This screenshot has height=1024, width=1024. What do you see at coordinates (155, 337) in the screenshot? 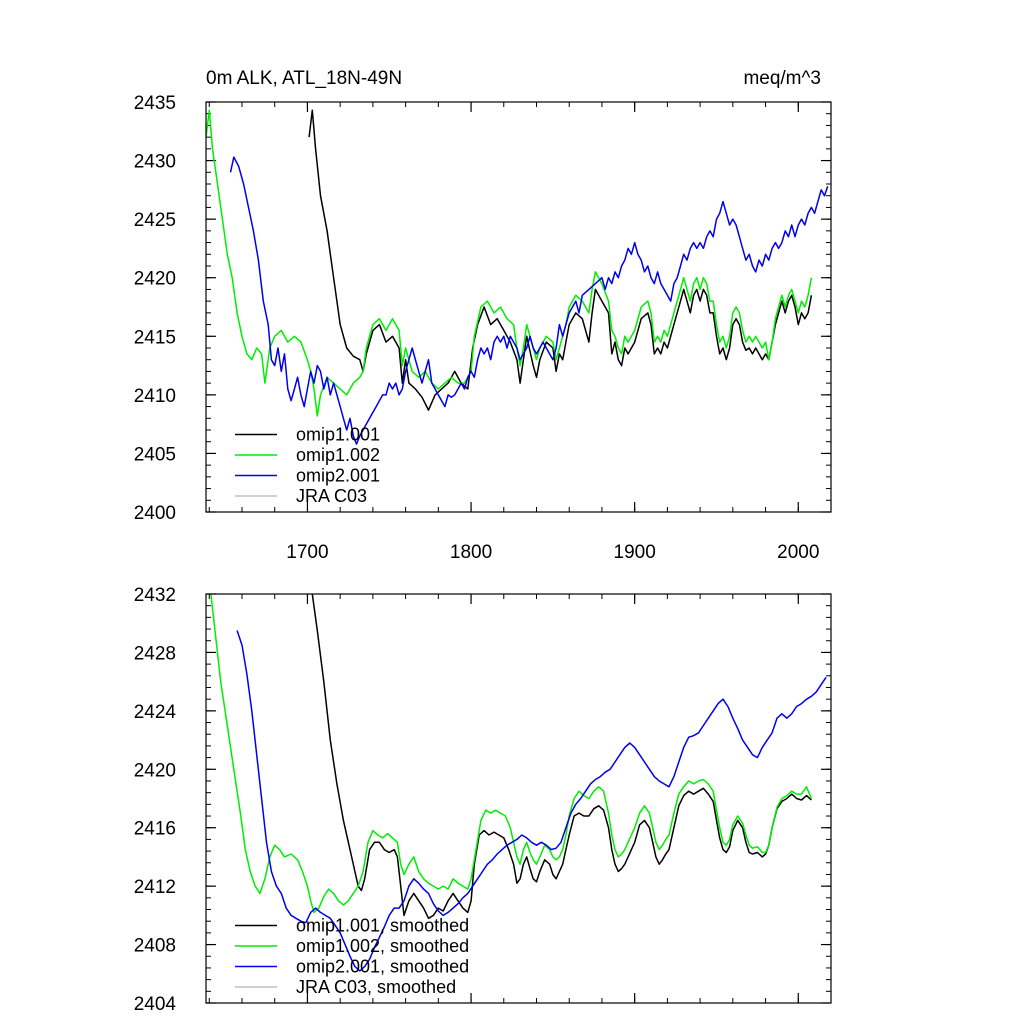
I see `y-tick-label: 2415` at bounding box center [155, 337].